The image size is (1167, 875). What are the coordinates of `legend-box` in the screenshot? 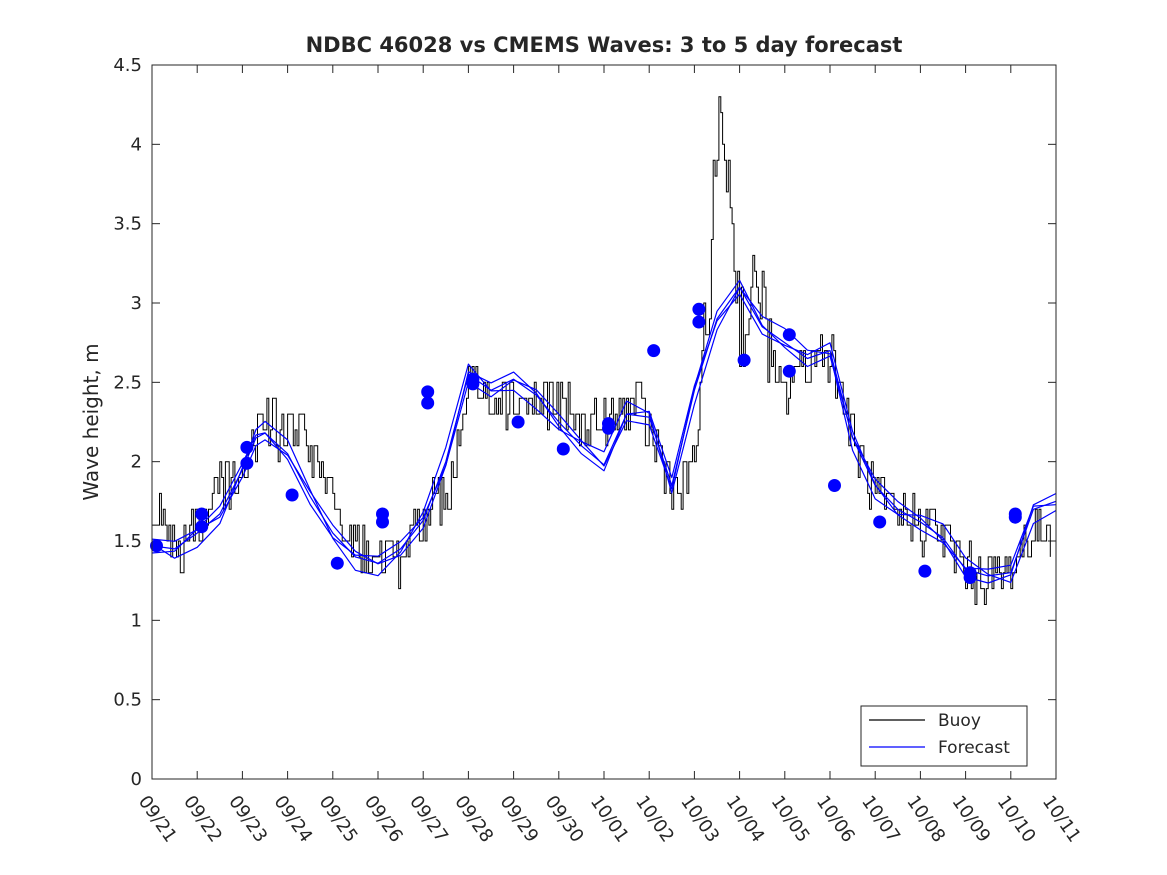 It's located at (944, 736).